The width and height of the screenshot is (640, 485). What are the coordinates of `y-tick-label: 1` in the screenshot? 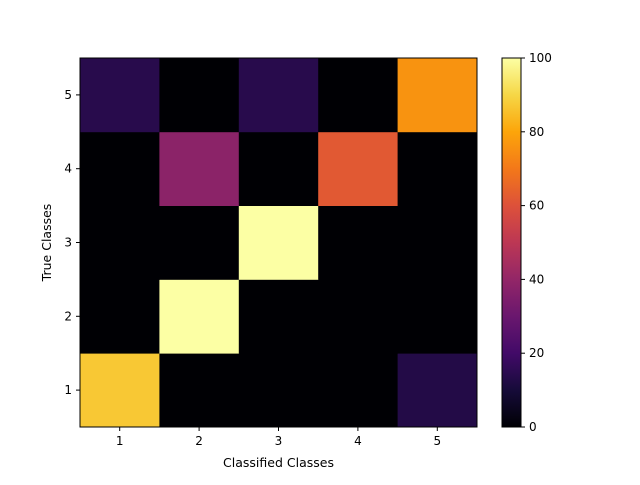 It's located at (68, 390).